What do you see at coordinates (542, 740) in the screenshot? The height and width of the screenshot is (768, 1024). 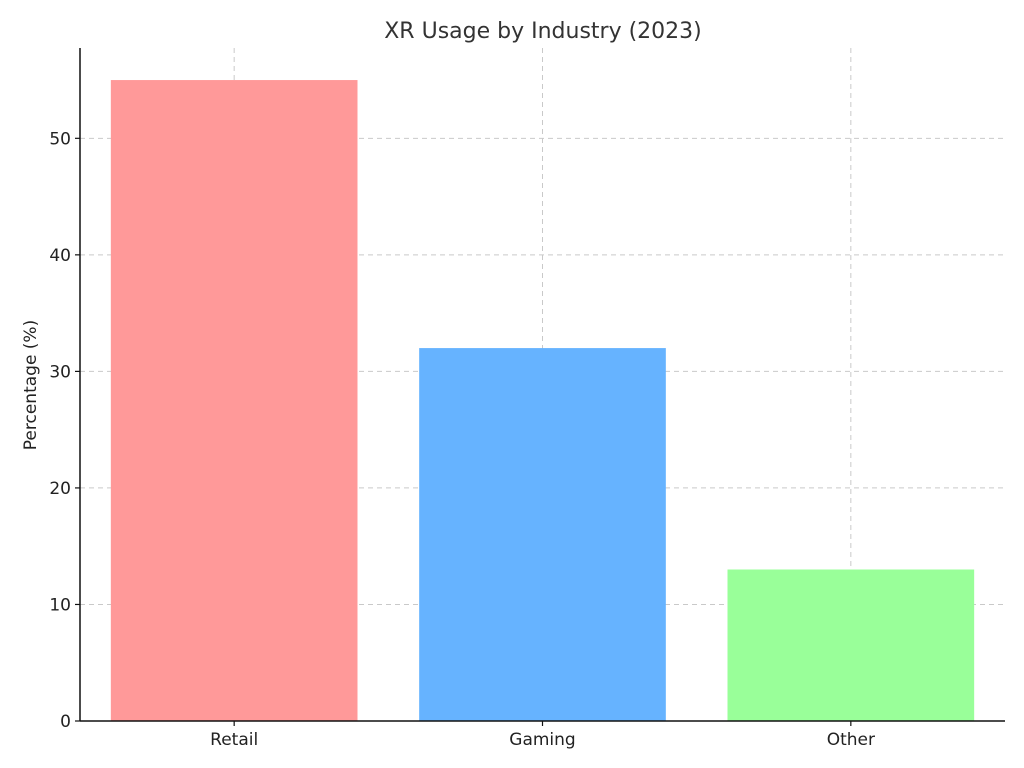 I see `x-tick-label-gaming: Gaming` at bounding box center [542, 740].